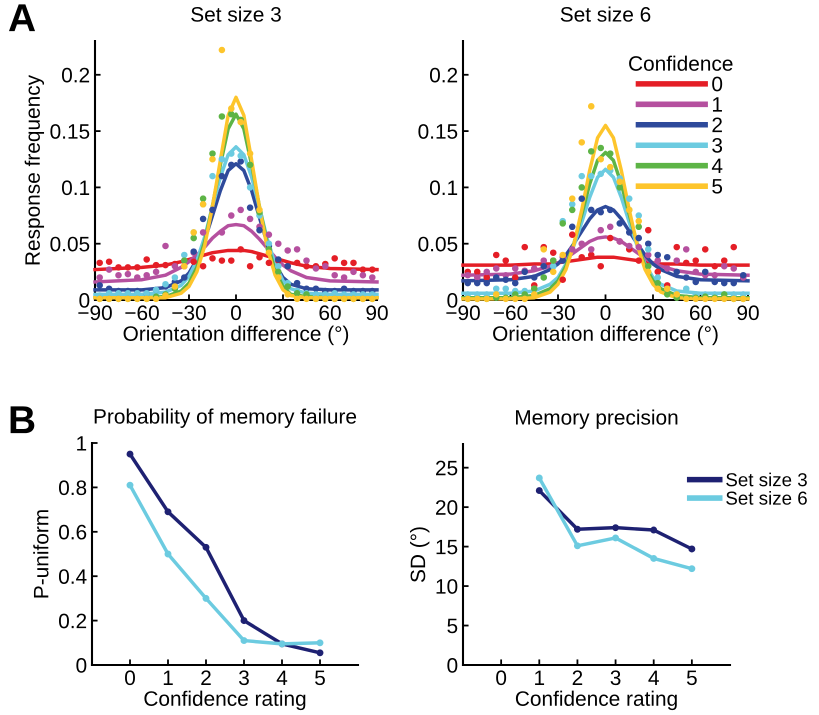 Image resolution: width=819 pixels, height=715 pixels. I want to click on chart-title: Probability of memory failure, so click(225, 418).